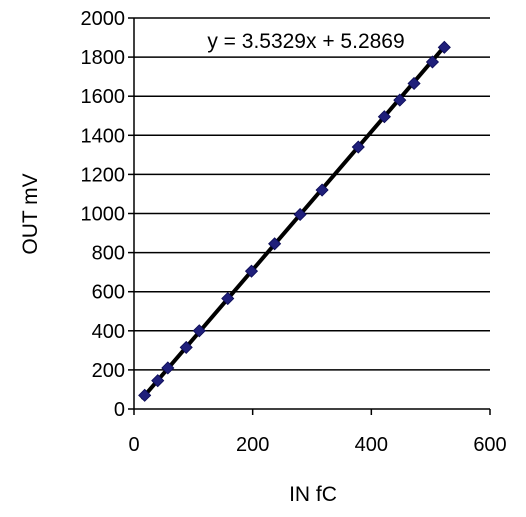 The width and height of the screenshot is (526, 517). Describe the element at coordinates (103, 175) in the screenshot. I see `y-tick-label: 1200` at that location.